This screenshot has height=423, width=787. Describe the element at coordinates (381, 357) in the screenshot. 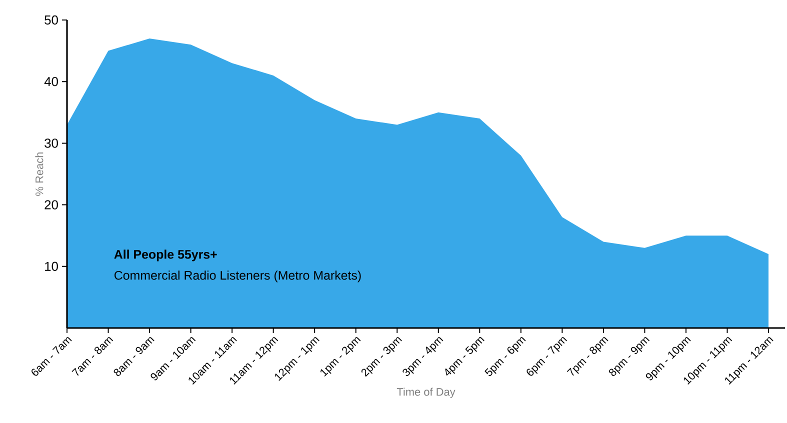

I see `x-tick-label: 2pm - 3pm` at that location.